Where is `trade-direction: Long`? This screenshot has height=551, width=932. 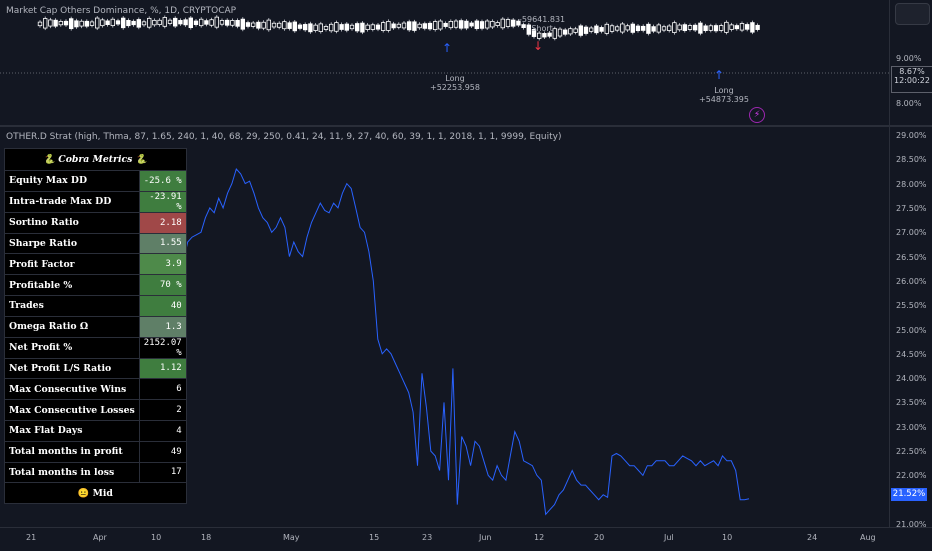
trade-direction: Long is located at coordinates (455, 78).